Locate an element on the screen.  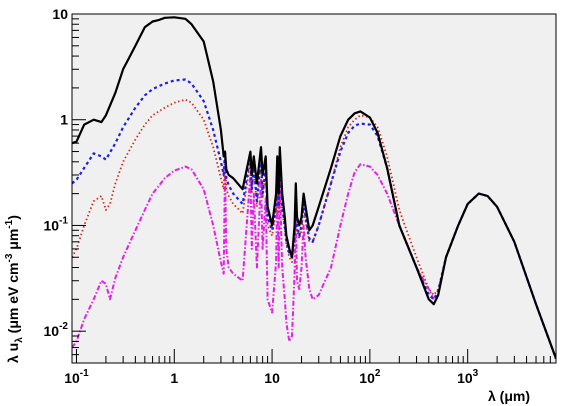
y-axis-title-sub: λ is located at coordinates (19, 340).